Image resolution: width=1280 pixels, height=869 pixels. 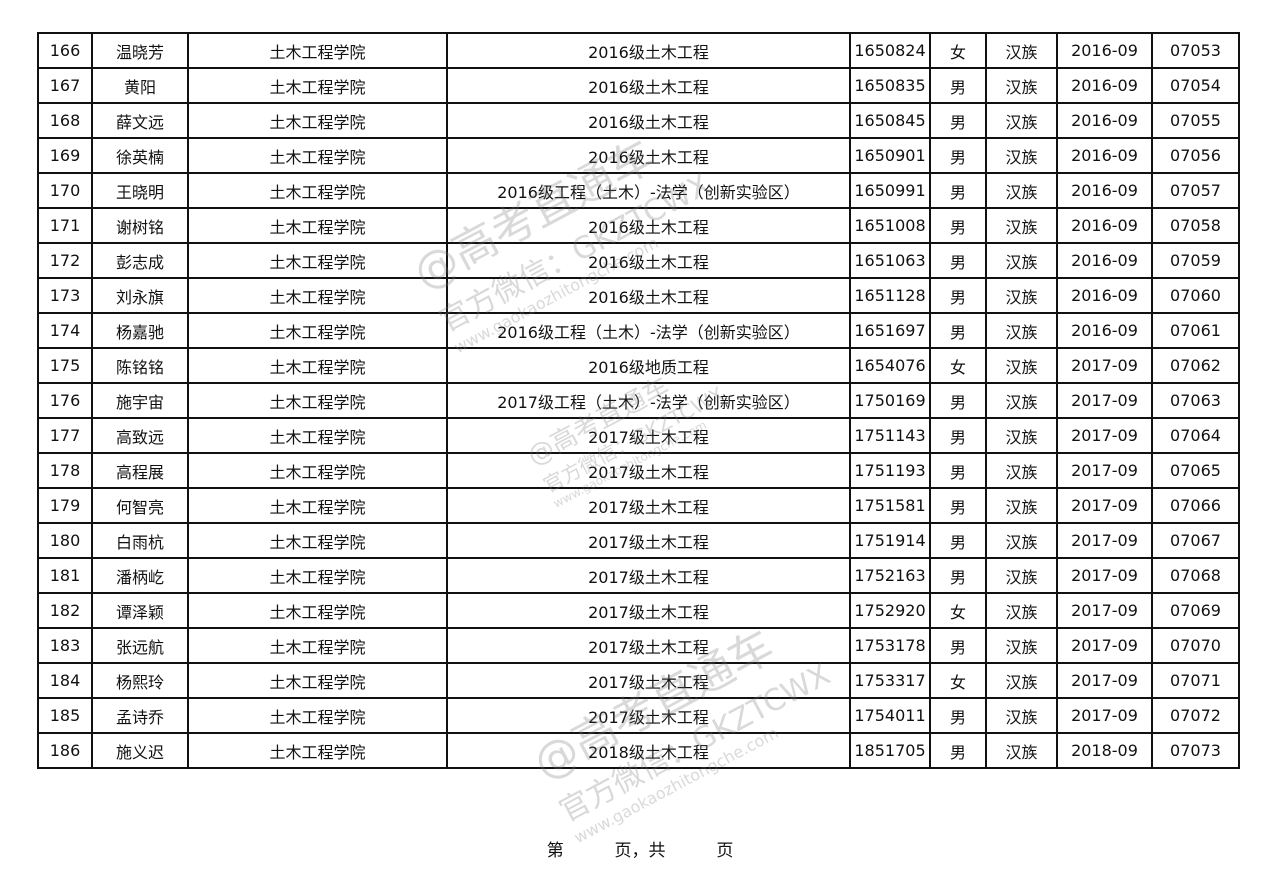 What do you see at coordinates (1195, 680) in the screenshot?
I see `cell-certificate-no: 07071` at bounding box center [1195, 680].